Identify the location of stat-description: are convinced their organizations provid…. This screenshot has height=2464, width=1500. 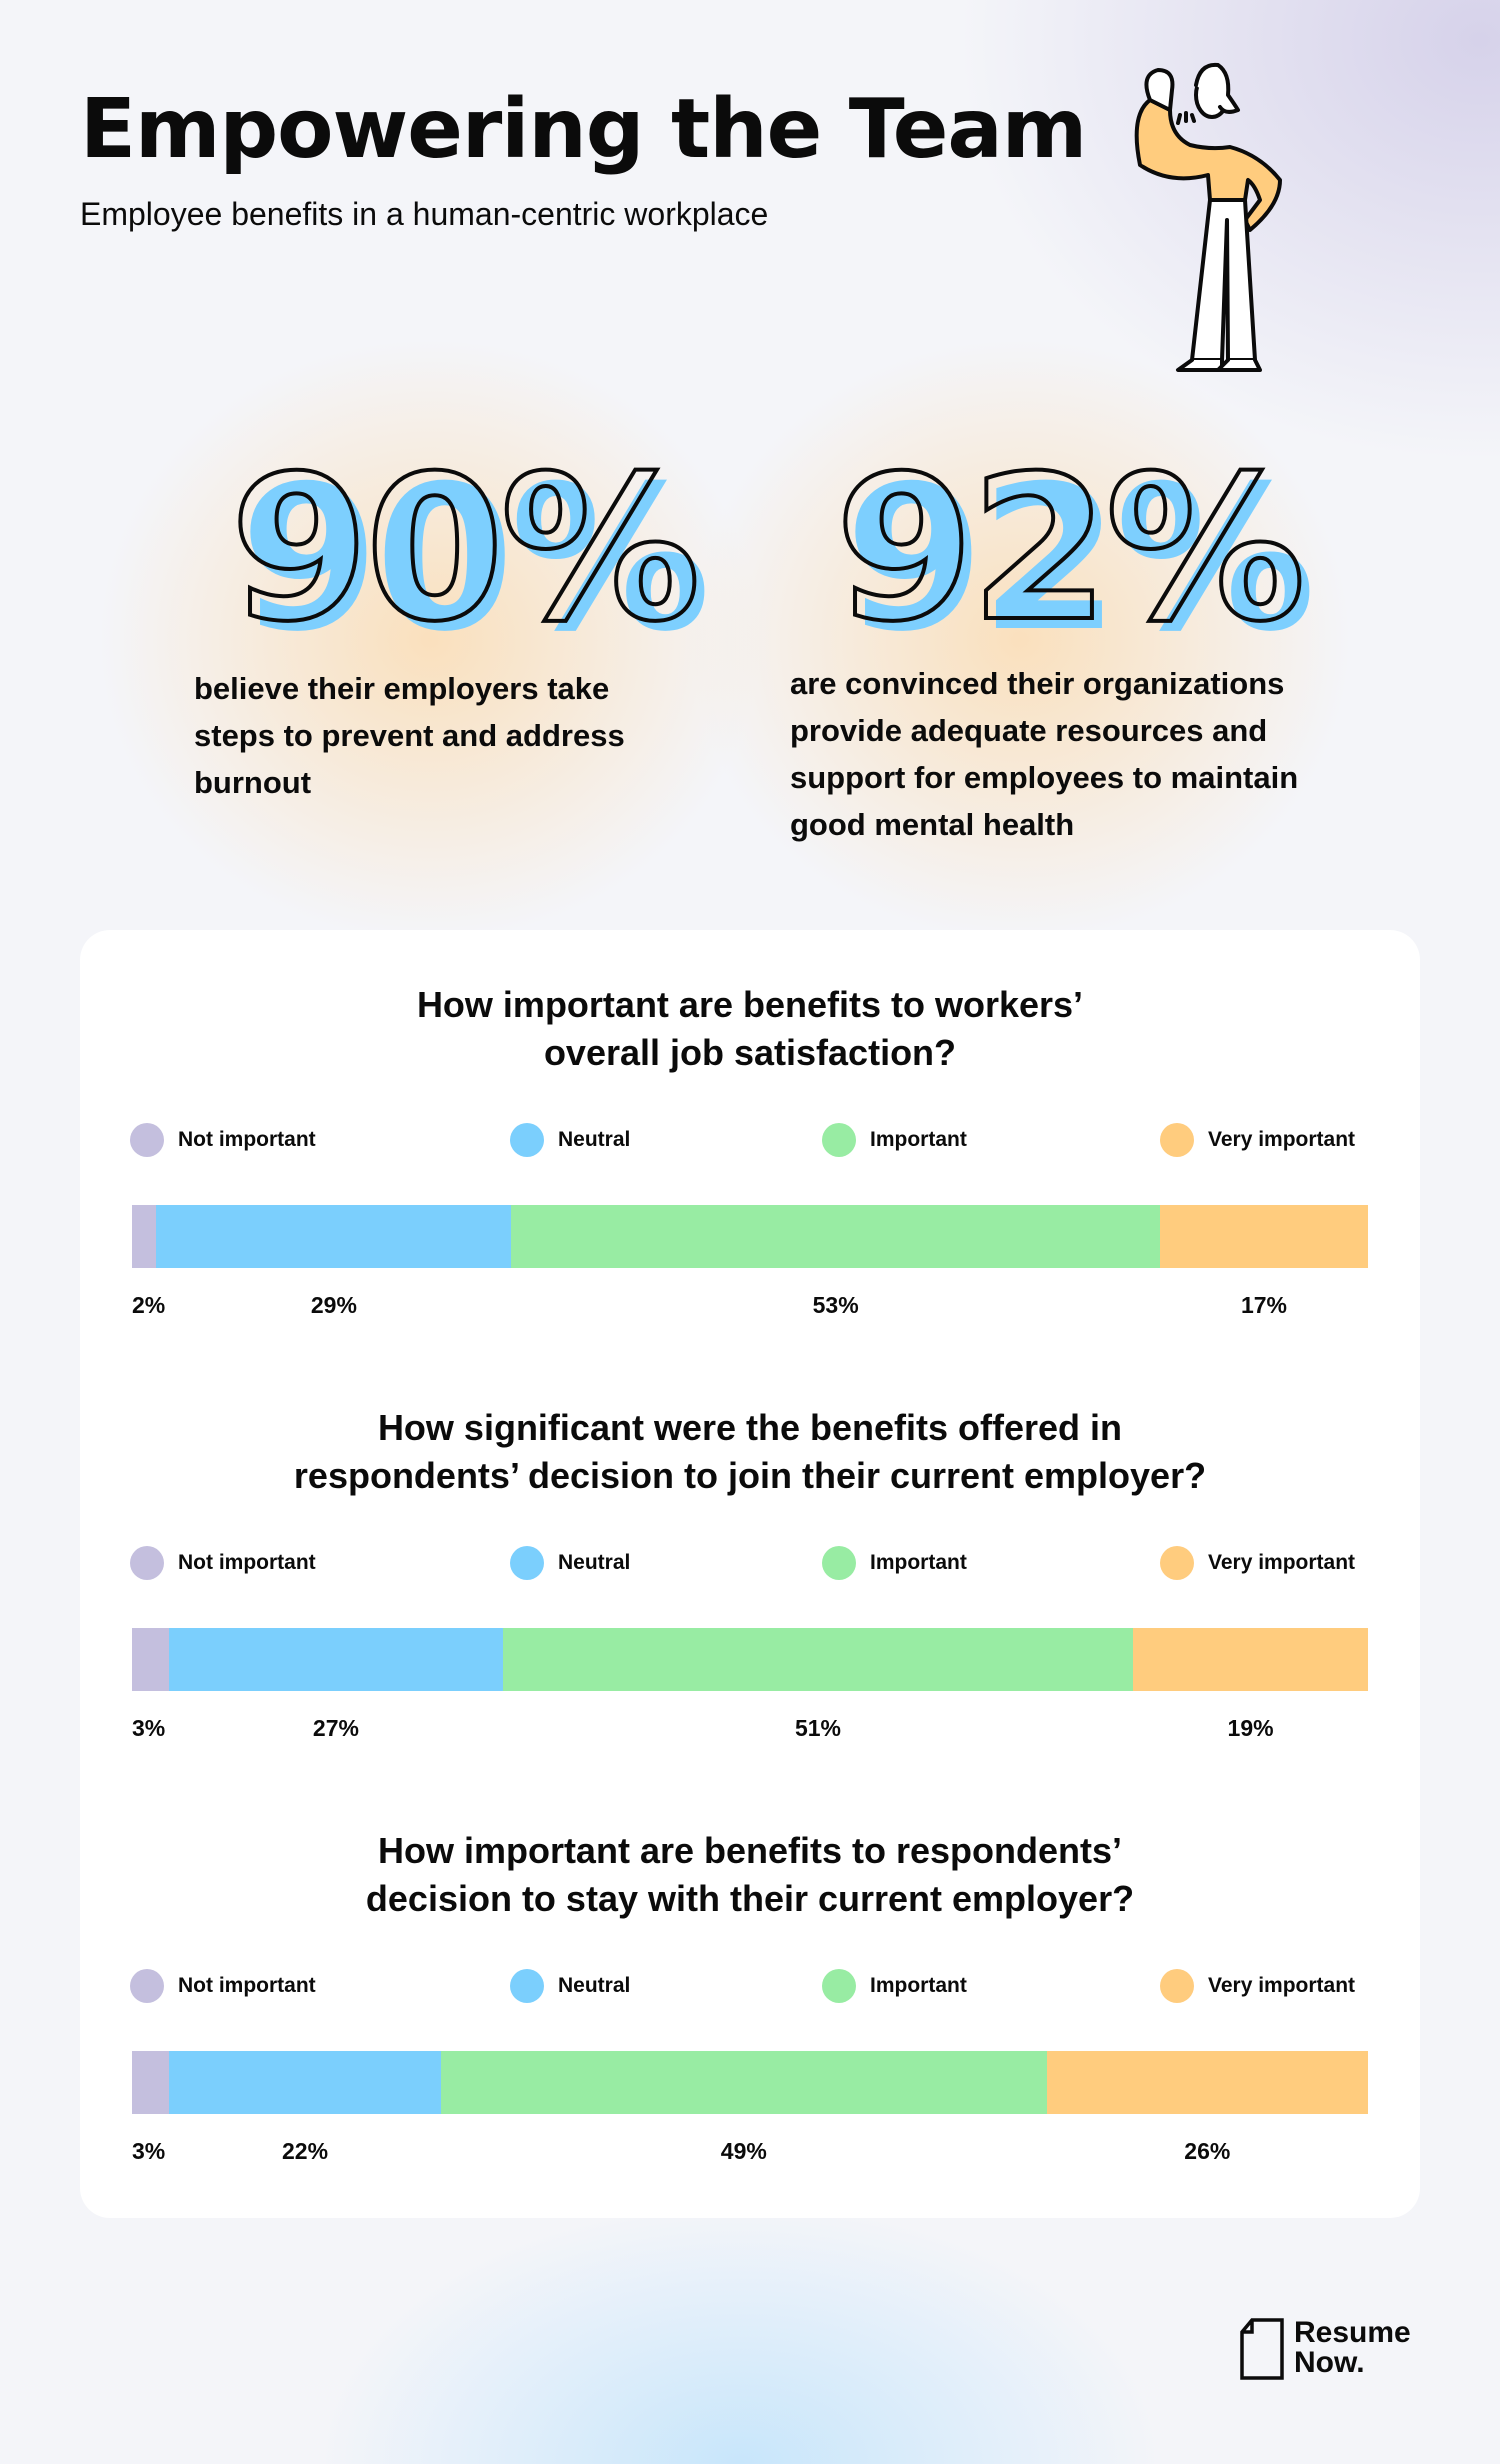
(1044, 754).